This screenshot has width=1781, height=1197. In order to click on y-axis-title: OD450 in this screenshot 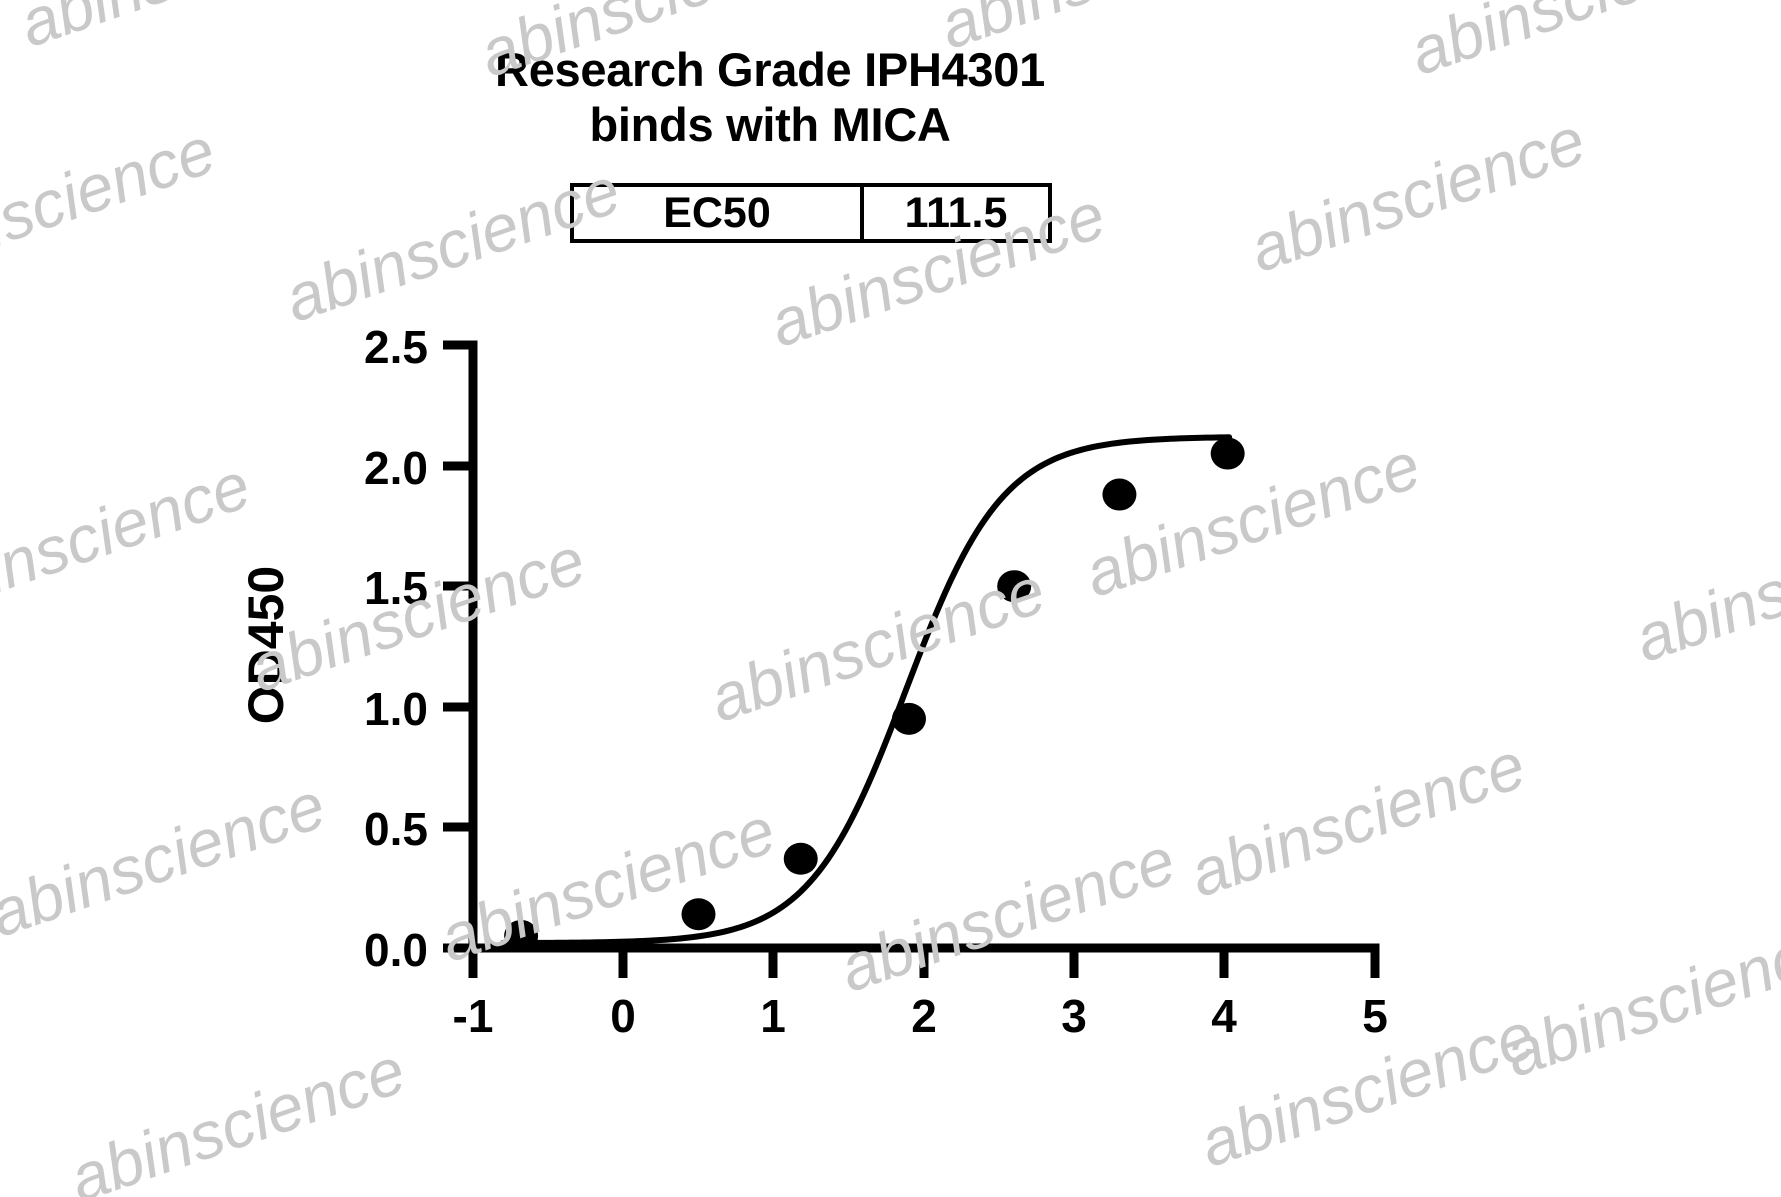, I will do `click(266, 645)`.